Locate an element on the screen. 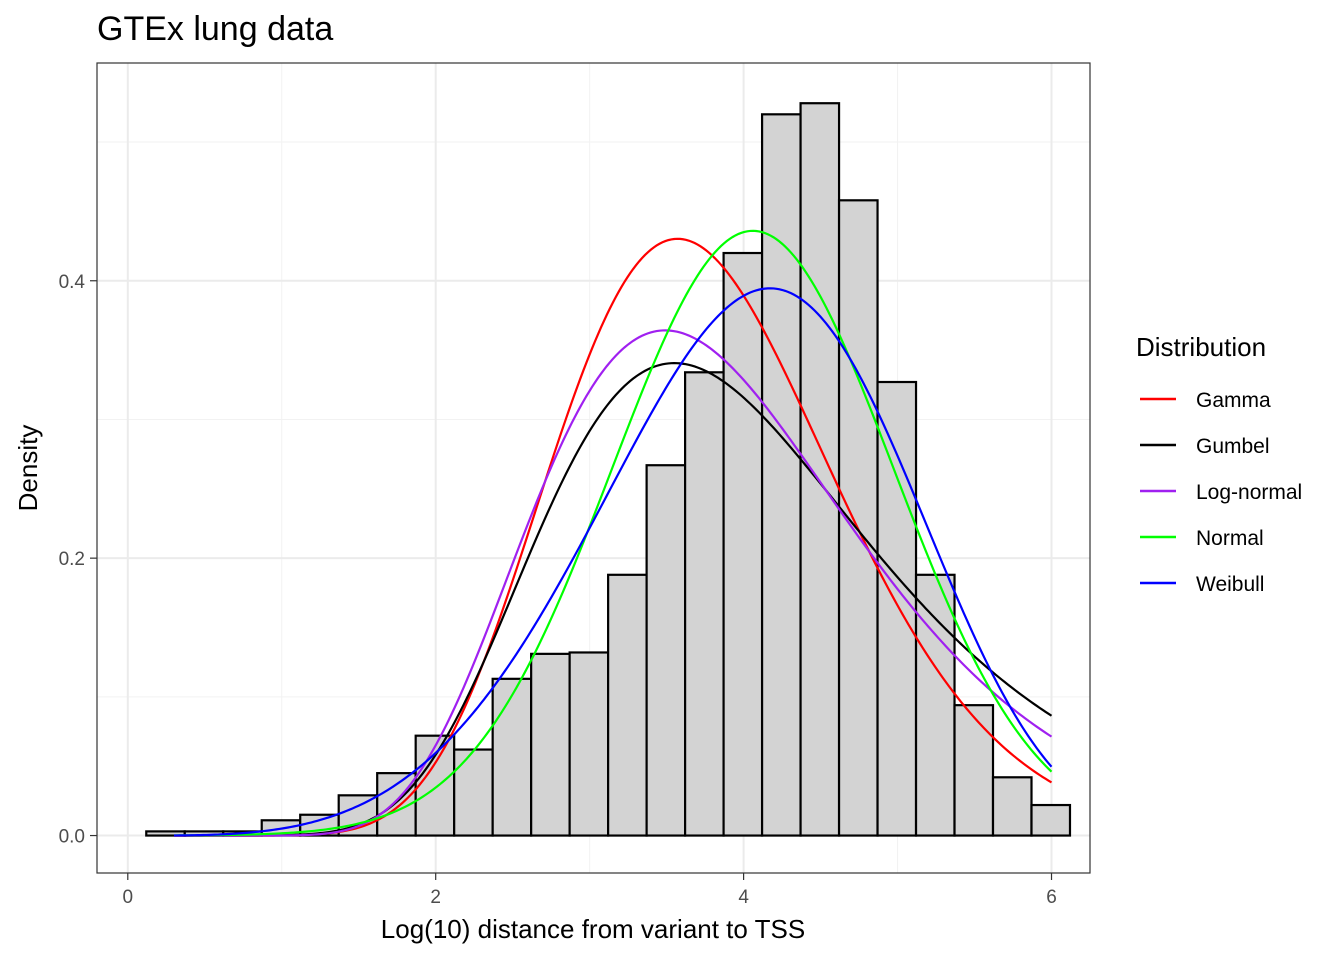 This screenshot has height=960, width=1344. x-tick-label: 6 is located at coordinates (1051, 897).